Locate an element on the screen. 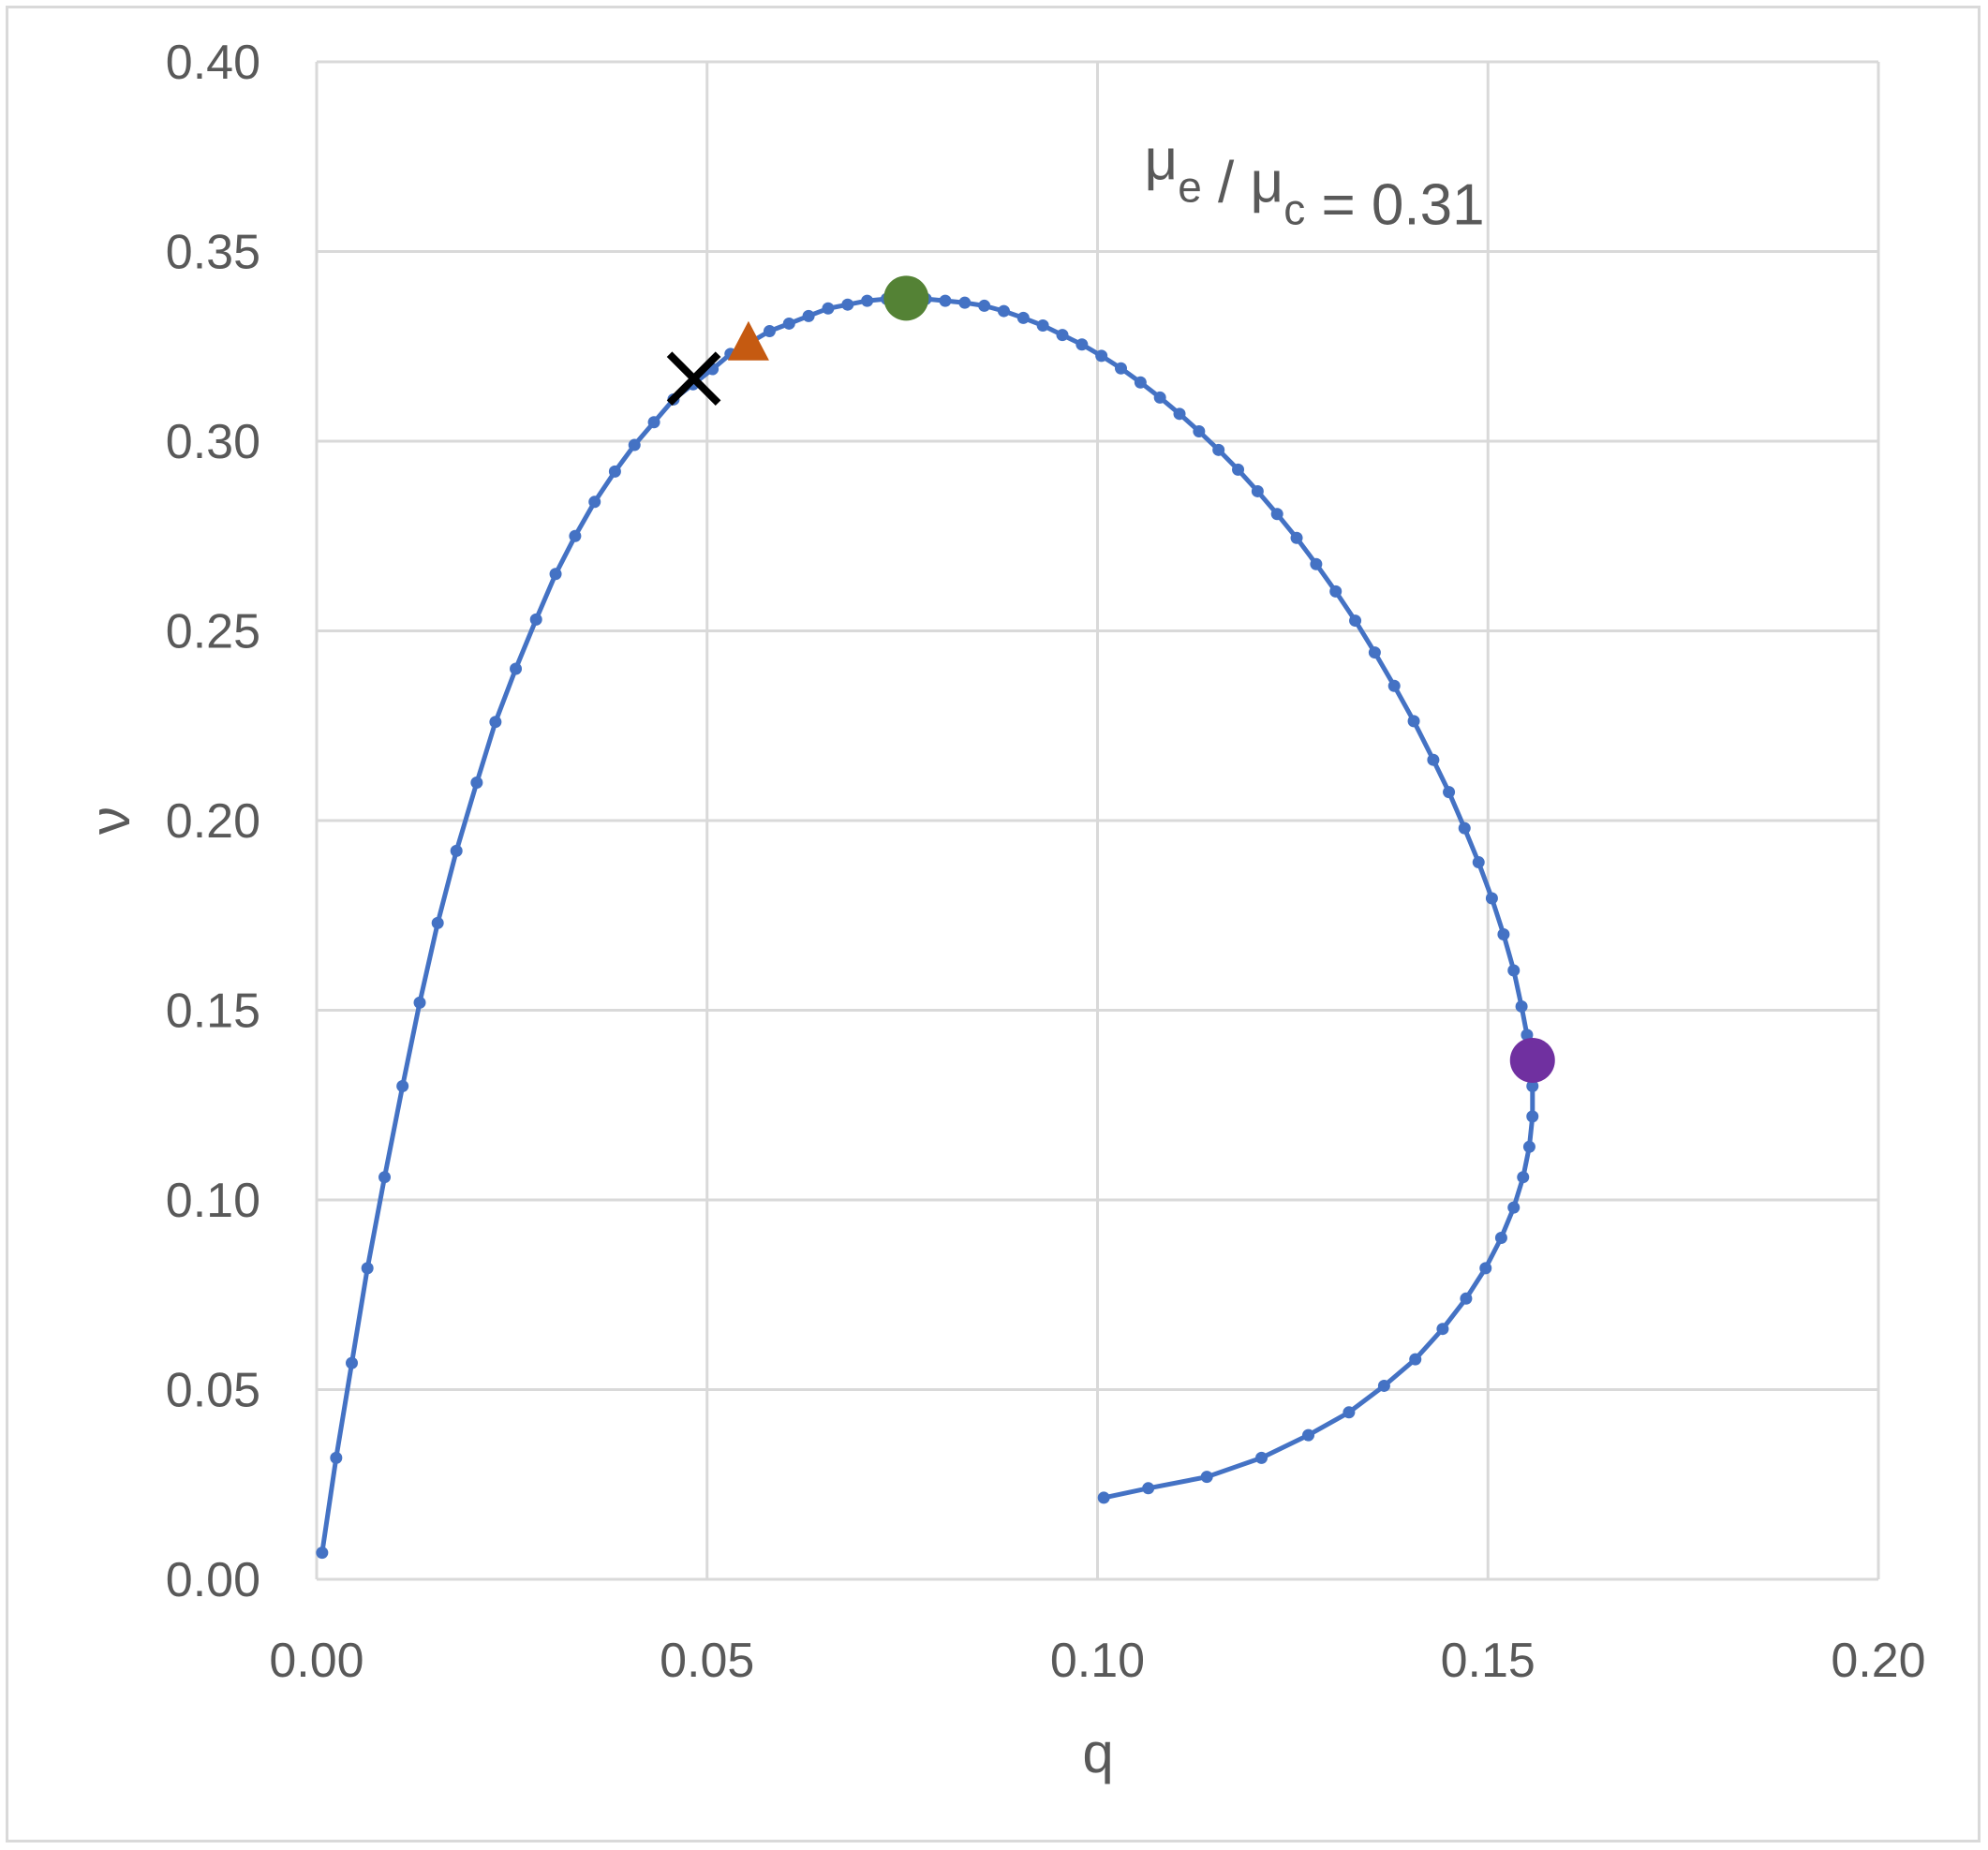 This screenshot has height=1850, width=1988. y-tick-label: 0.30 is located at coordinates (213, 442).